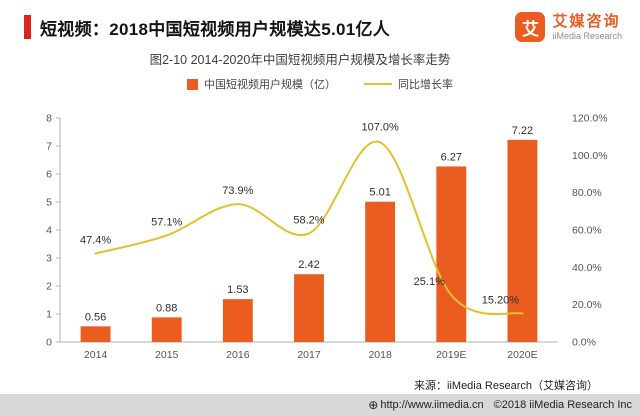  What do you see at coordinates (166, 329) in the screenshot?
I see `bar-2015` at bounding box center [166, 329].